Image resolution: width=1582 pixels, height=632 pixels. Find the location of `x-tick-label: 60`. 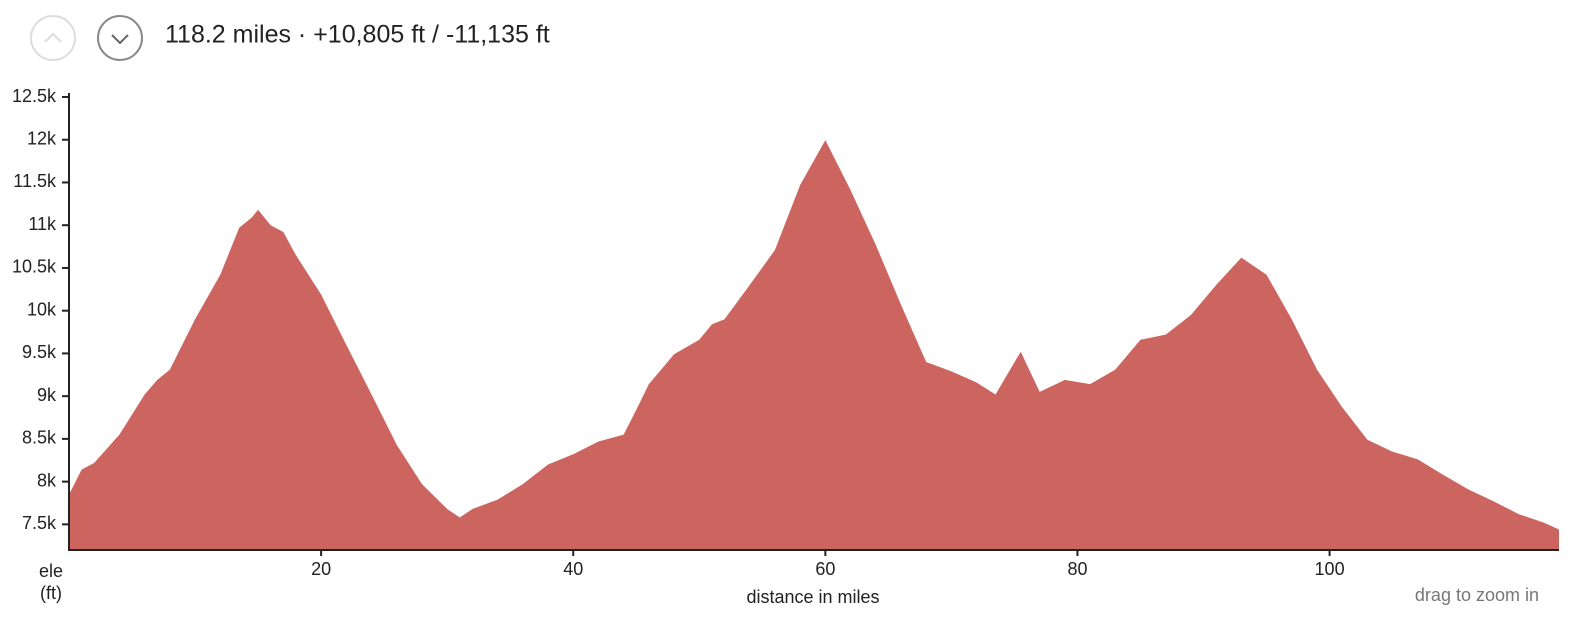

x-tick-label: 60 is located at coordinates (825, 569).